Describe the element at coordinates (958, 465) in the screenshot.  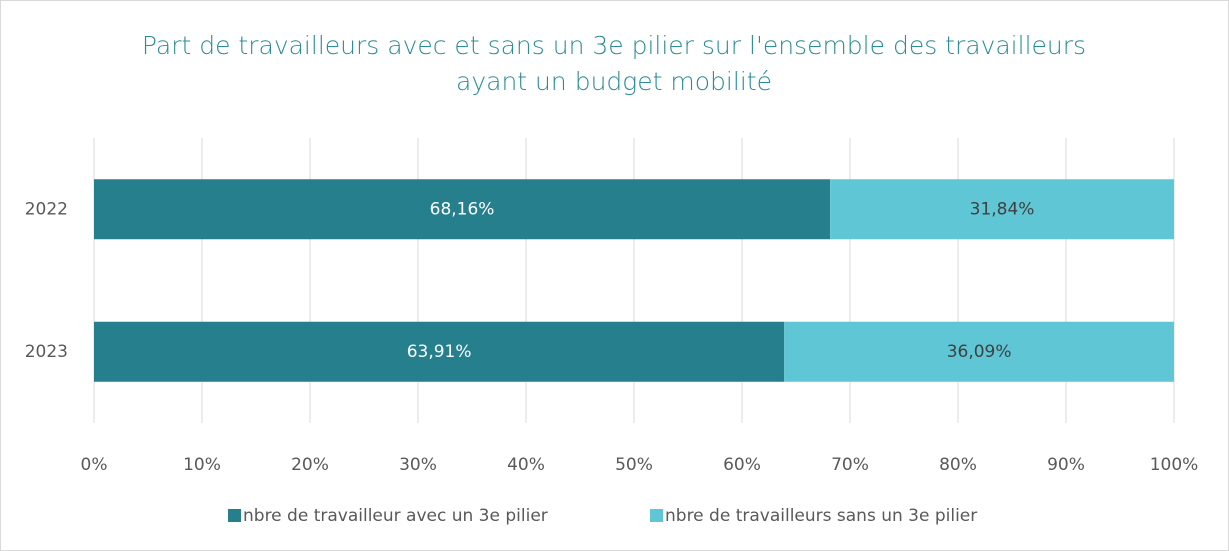
I see `x-tick-label: 80%` at that location.